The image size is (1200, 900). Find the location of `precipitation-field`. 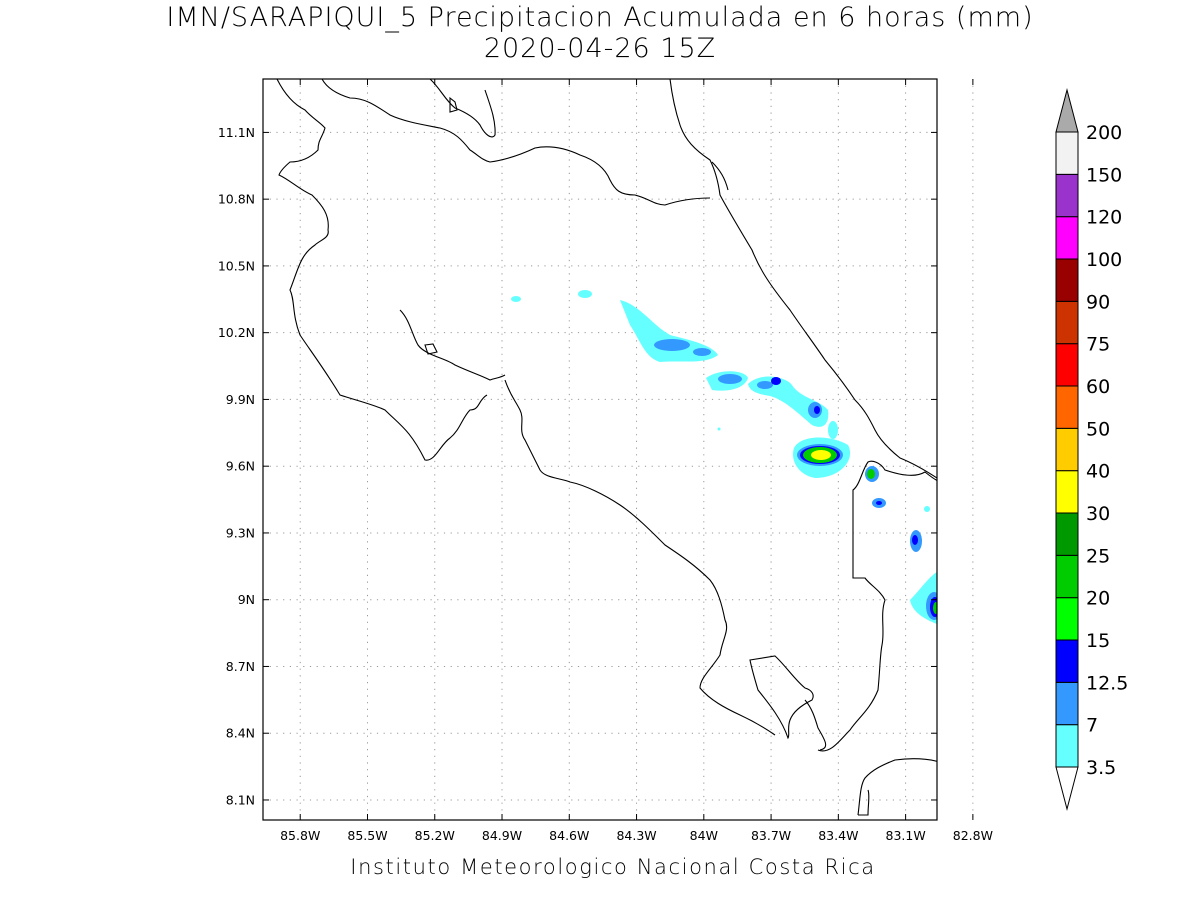

precipitation-field is located at coordinates (724, 457).